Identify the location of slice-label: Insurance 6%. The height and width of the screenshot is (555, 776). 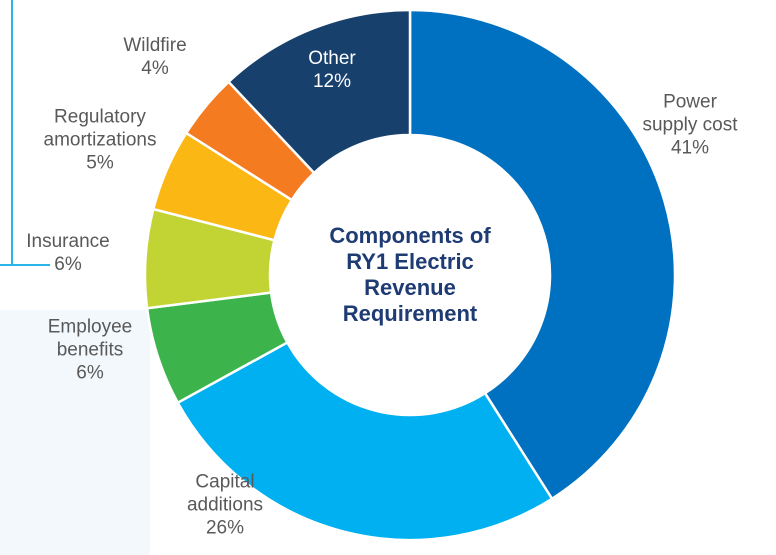
(68, 253).